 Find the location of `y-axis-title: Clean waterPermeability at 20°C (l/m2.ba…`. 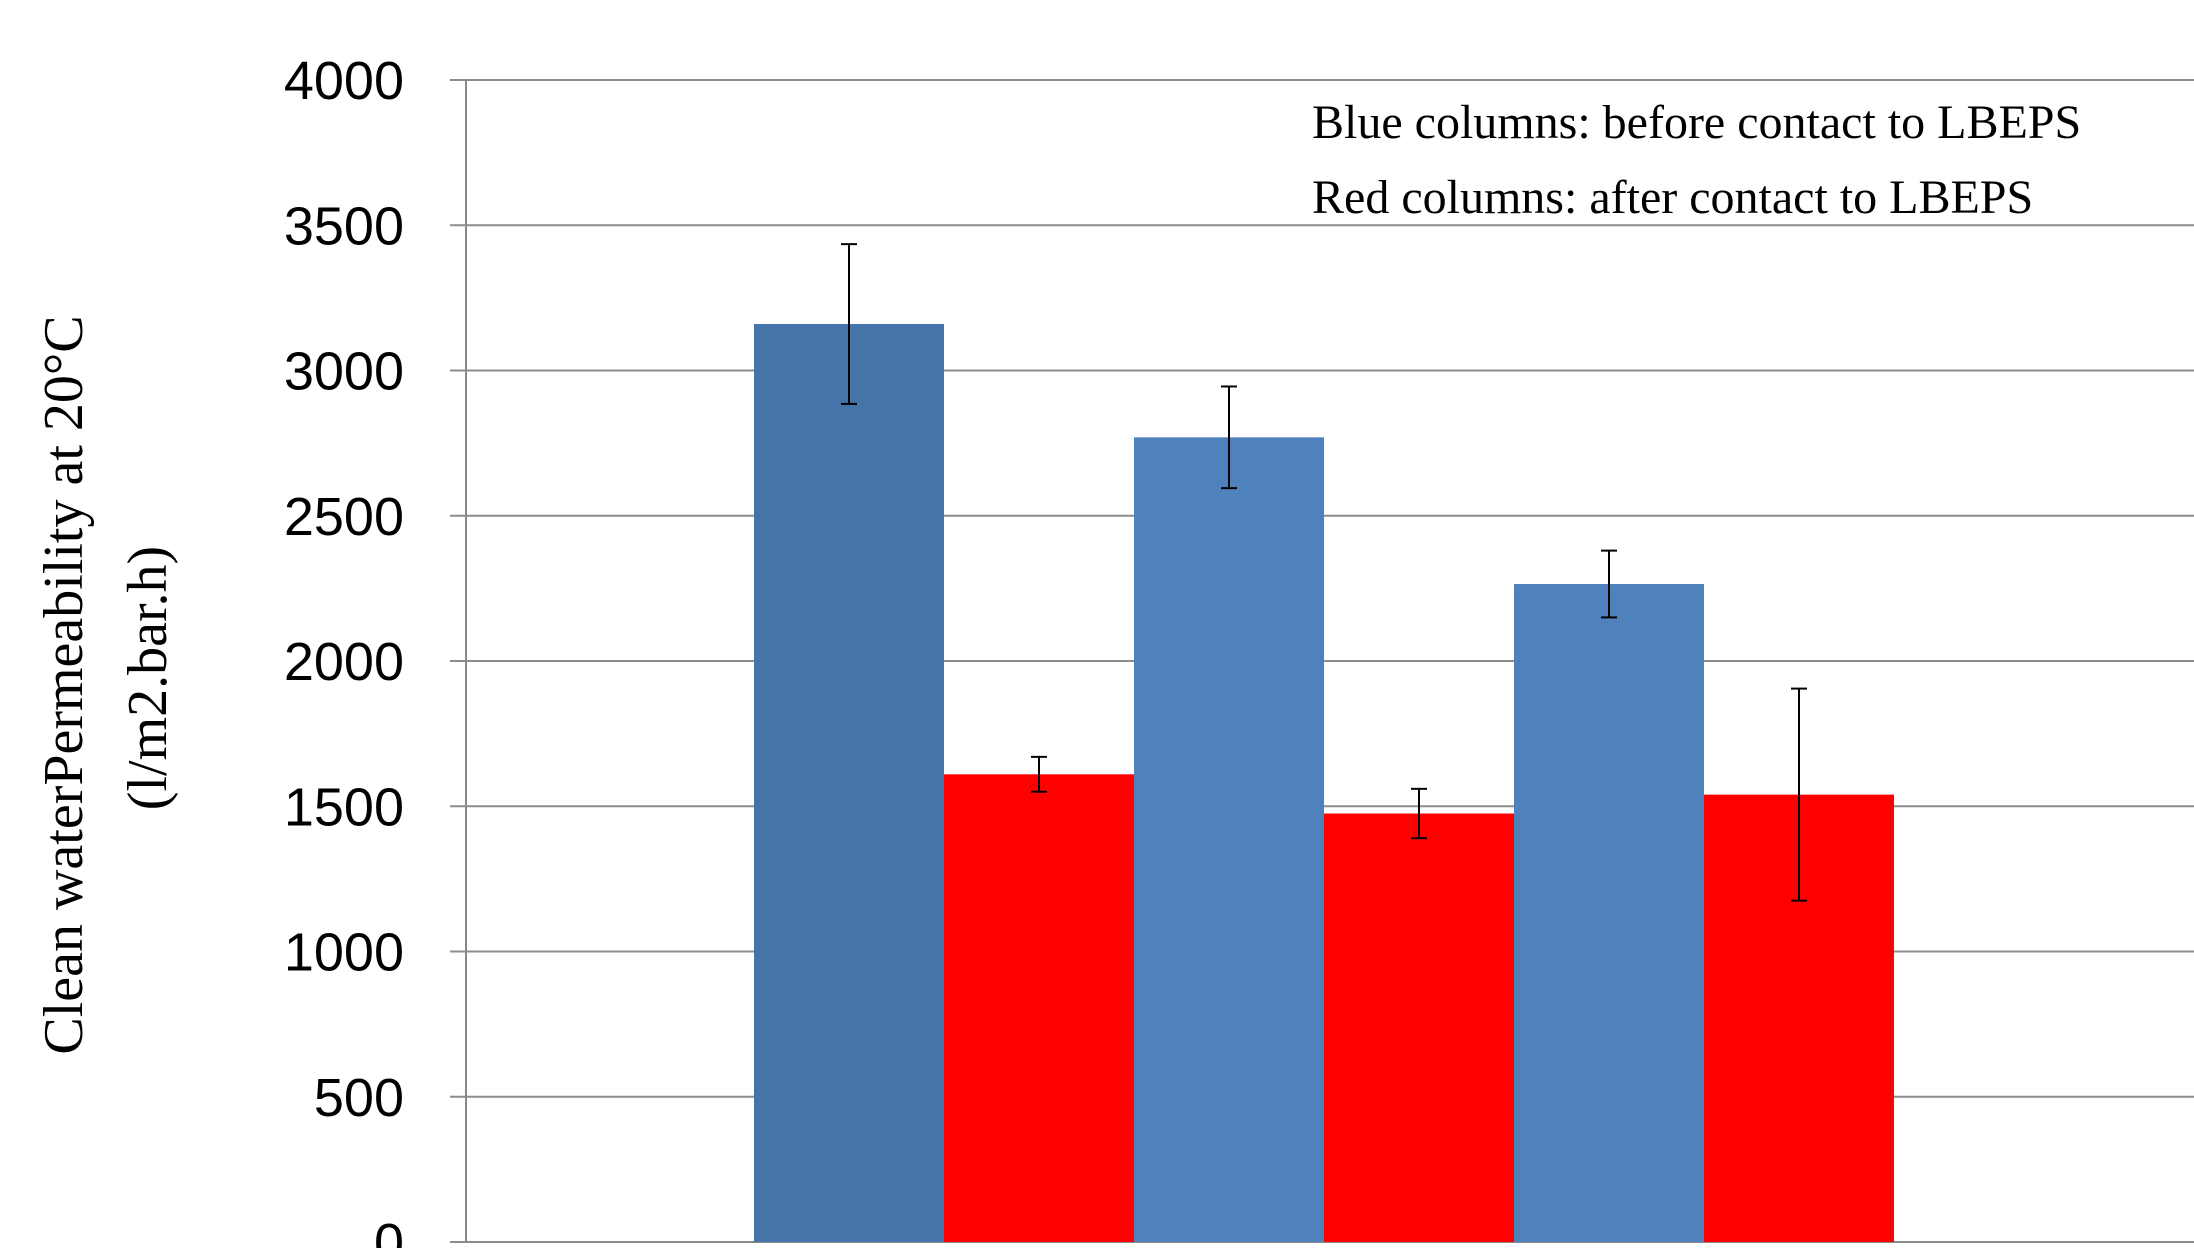

y-axis-title: Clean waterPermeability at 20°C (l/m2.ba… is located at coordinates (106, 677).